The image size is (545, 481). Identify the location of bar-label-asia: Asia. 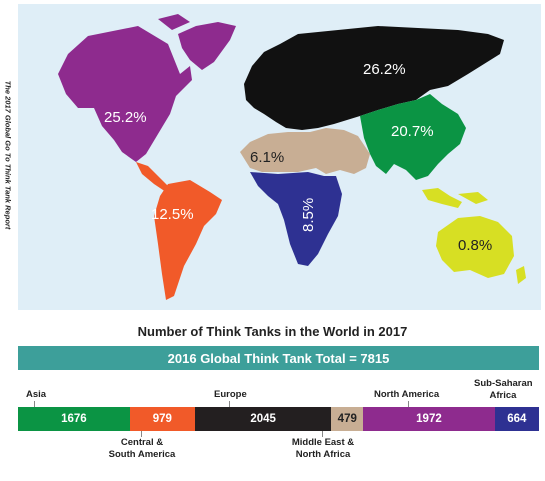
(36, 394).